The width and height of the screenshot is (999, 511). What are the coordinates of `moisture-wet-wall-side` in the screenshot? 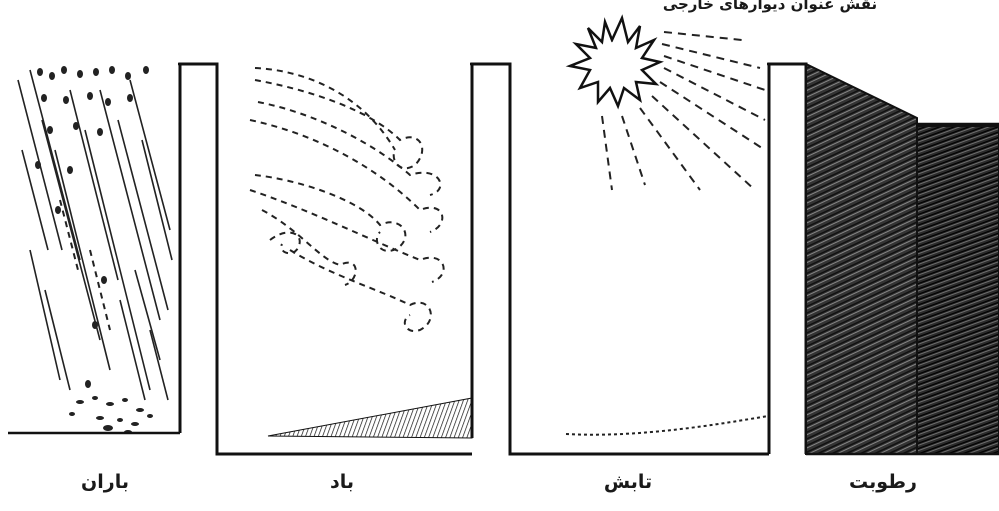 It's located at (957, 290).